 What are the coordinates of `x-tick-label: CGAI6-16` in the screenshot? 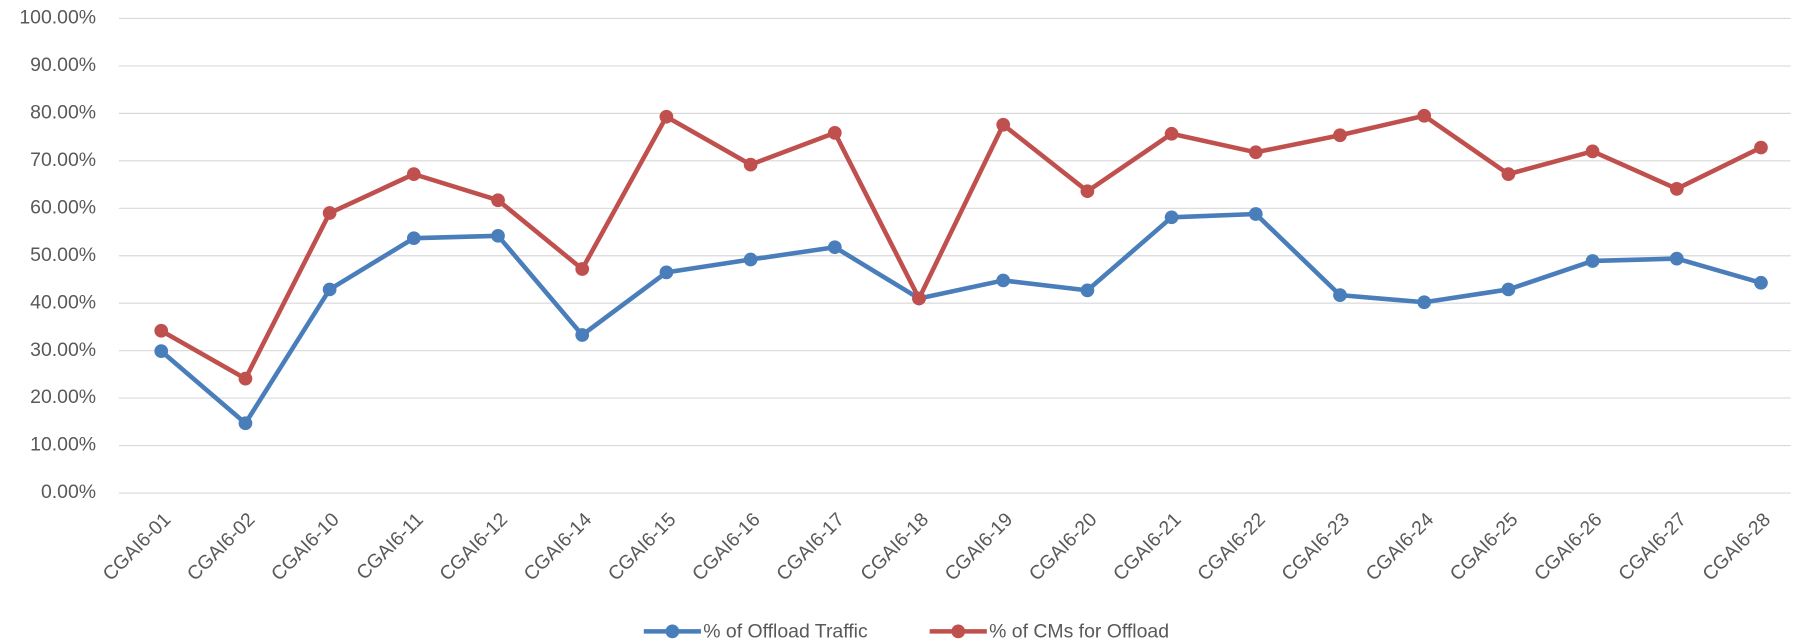 It's located at (726, 547).